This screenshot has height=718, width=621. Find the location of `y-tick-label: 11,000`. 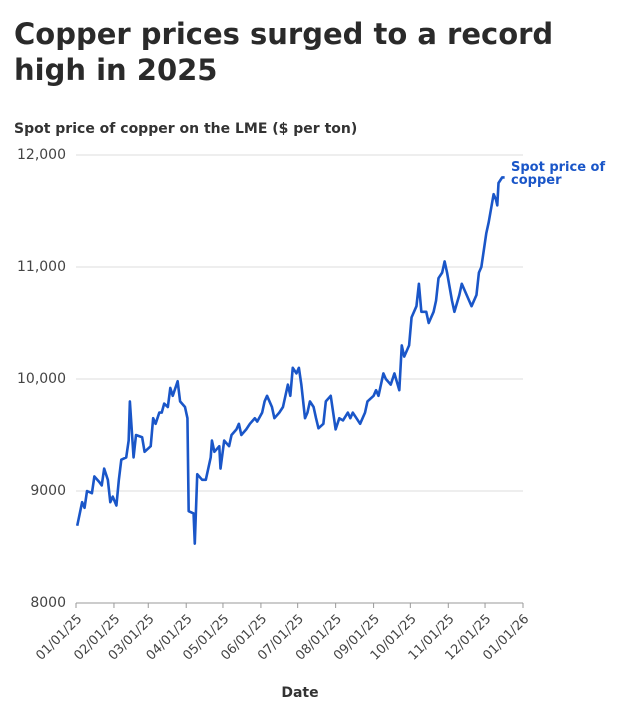

y-tick-label: 11,000 is located at coordinates (41, 267).